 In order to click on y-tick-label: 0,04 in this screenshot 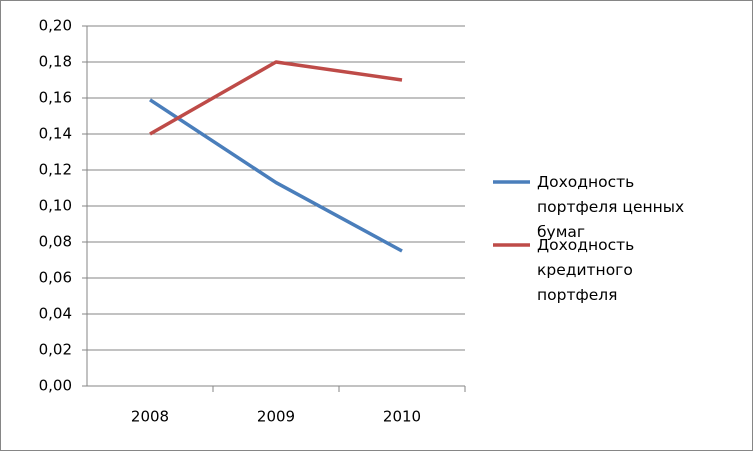, I will do `click(55, 314)`.